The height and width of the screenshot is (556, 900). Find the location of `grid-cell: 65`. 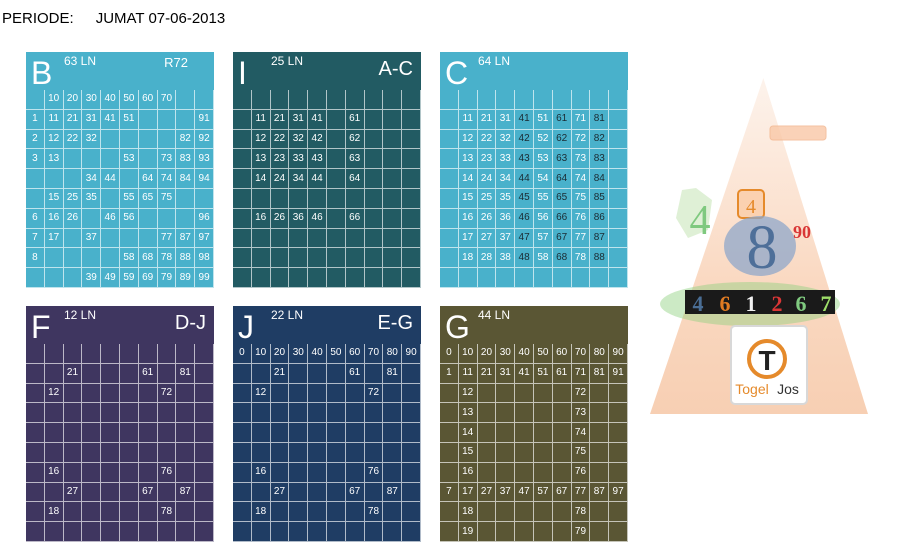

grid-cell: 65 is located at coordinates (562, 198).